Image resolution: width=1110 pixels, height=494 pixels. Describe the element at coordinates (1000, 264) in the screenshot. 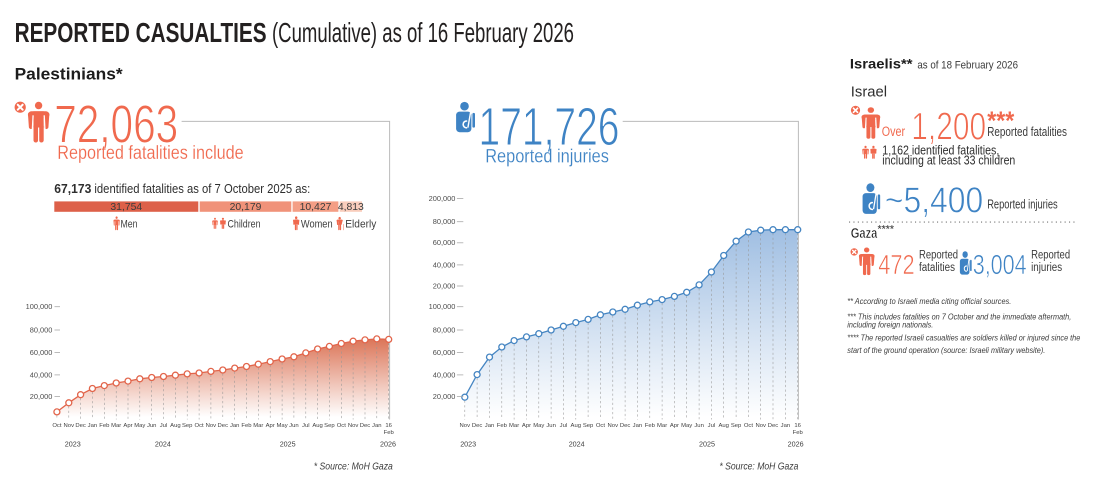

I see `svg-text: 3,004` at that location.